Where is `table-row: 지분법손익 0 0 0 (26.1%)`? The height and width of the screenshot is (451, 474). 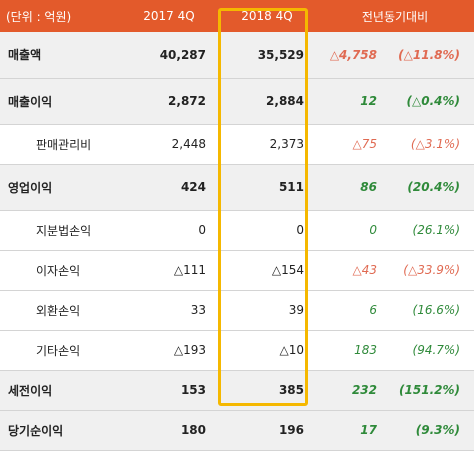 table-row: 지분법손익 0 0 0 (26.1%) is located at coordinates (237, 230).